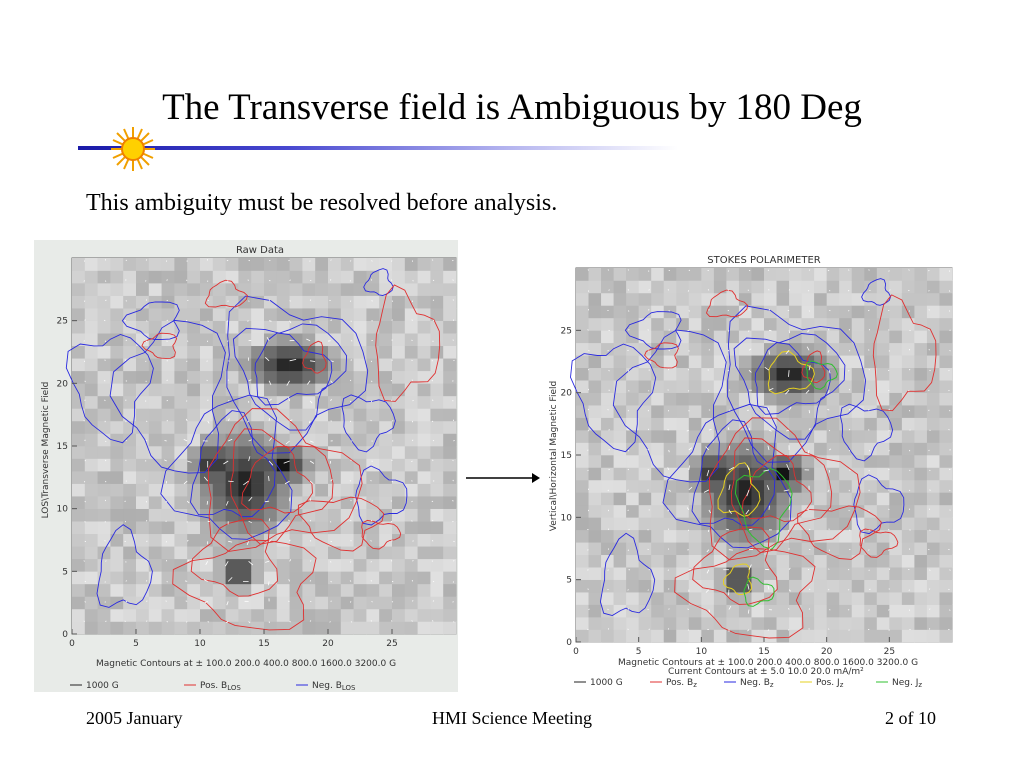 Image resolution: width=1024 pixels, height=768 pixels. What do you see at coordinates (734, 647) in the screenshot?
I see `right-x-ticks: 0 5 10 15 20 25` at bounding box center [734, 647].